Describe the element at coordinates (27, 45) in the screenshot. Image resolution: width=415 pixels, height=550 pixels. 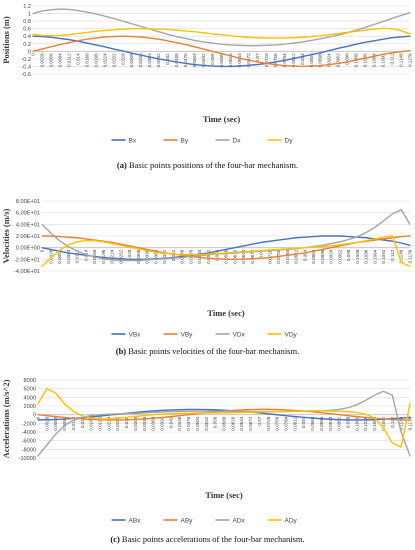
I see `y-tick-label: 0.2` at that location.